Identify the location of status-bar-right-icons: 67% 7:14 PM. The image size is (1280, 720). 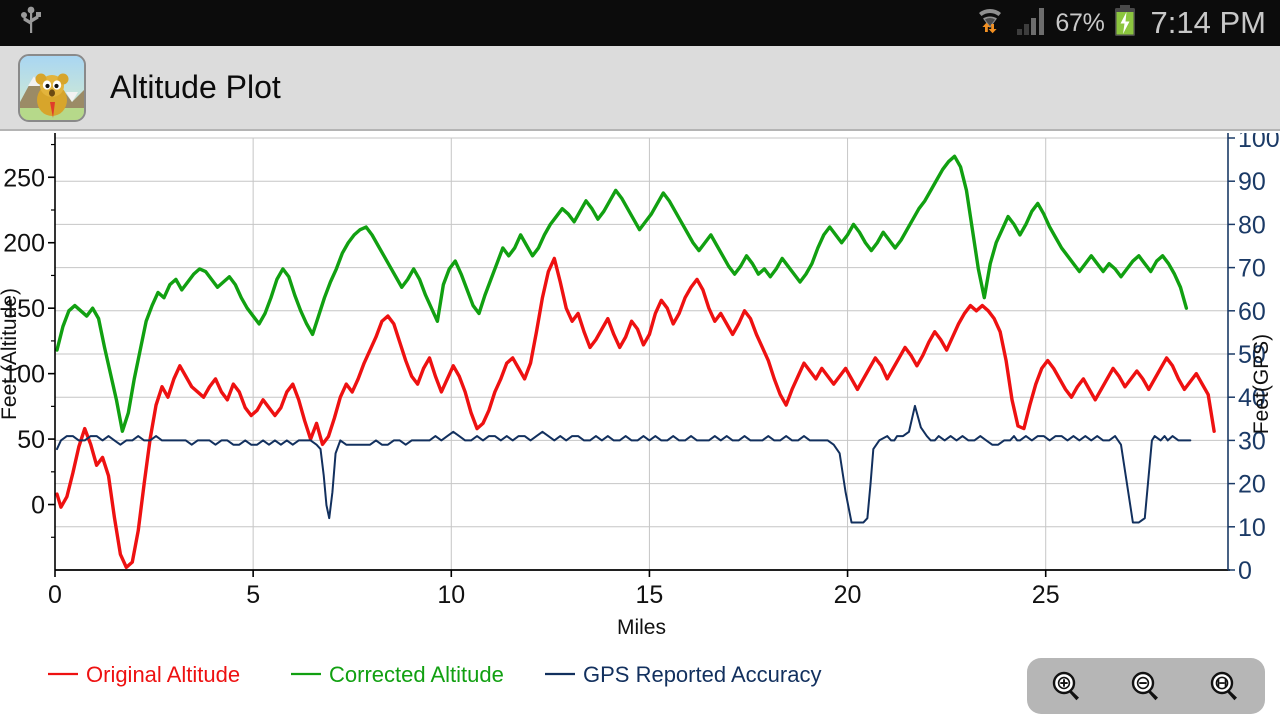
(1119, 23).